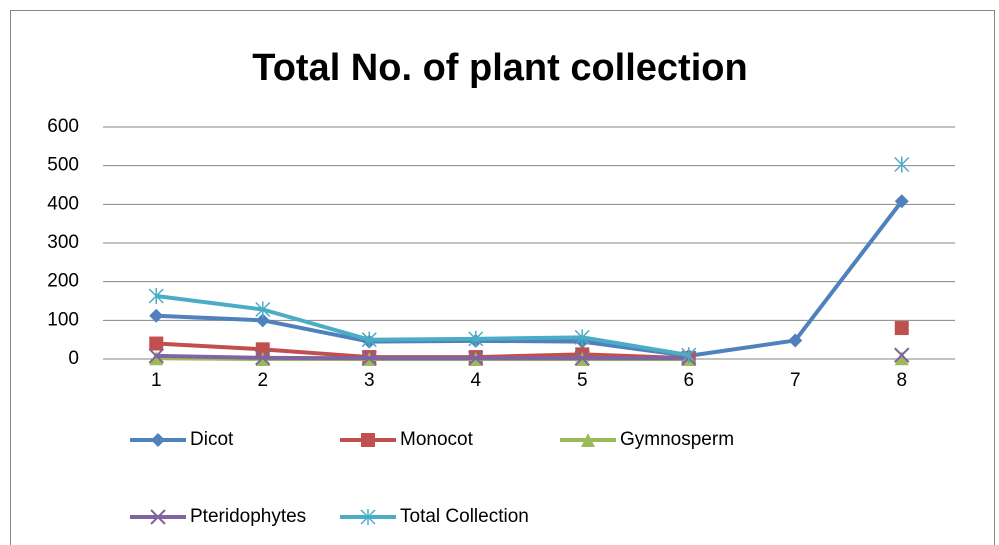 The width and height of the screenshot is (999, 545). Describe the element at coordinates (499, 68) in the screenshot. I see `chart-title: Total No. of plant collection` at that location.